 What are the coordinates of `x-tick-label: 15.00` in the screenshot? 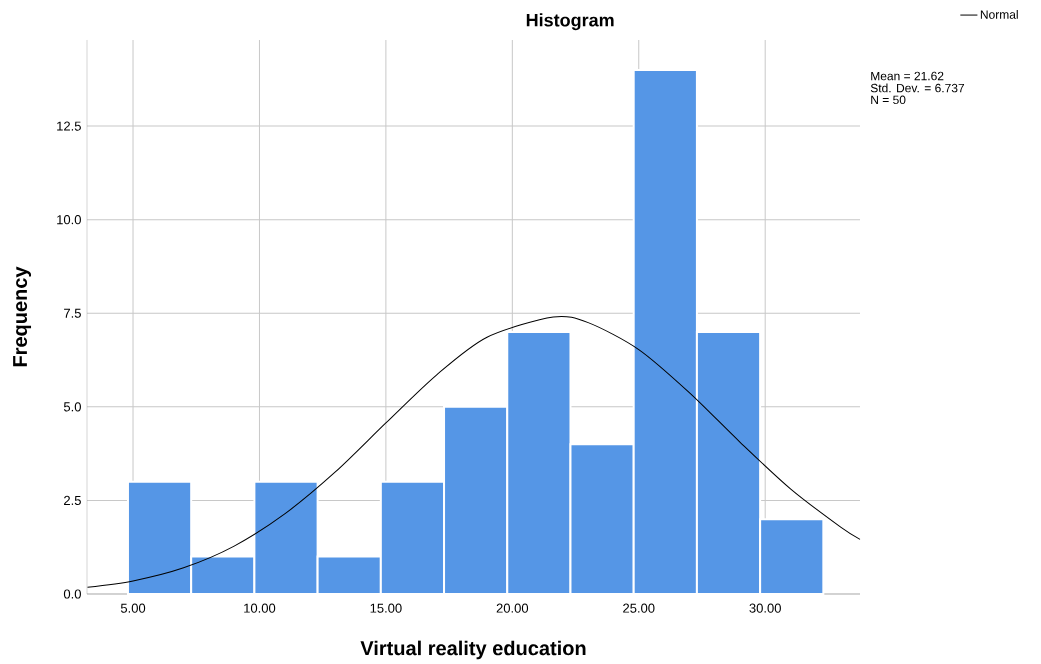 It's located at (386, 608).